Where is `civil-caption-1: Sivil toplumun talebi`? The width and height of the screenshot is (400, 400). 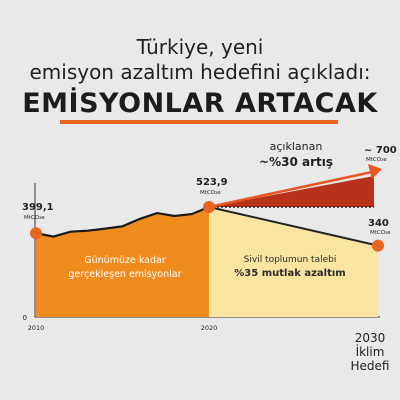
civil-caption-1: Sivil toplumun talebi is located at coordinates (290, 260).